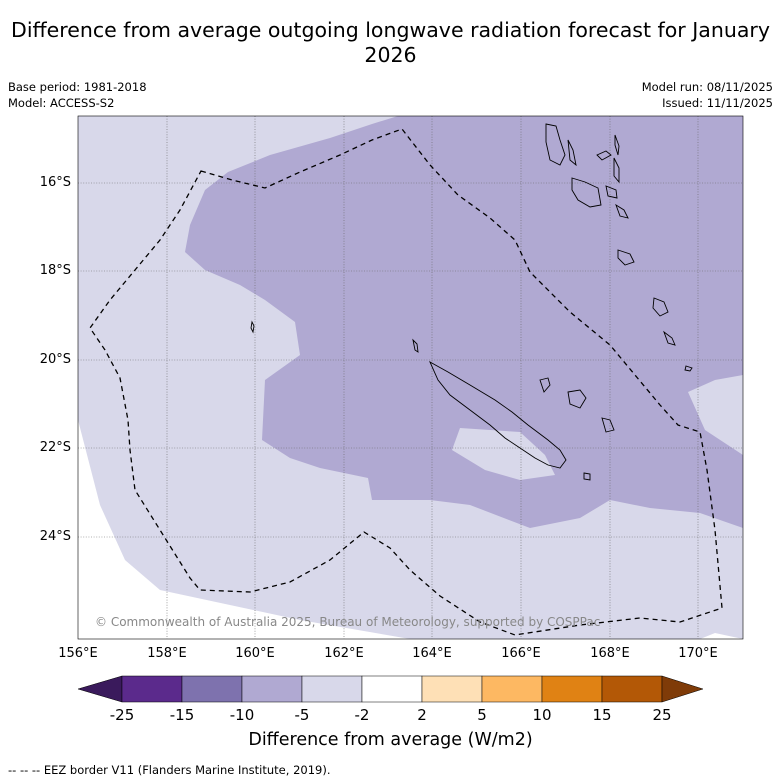  Describe the element at coordinates (78, 653) in the screenshot. I see `lon-label-156e: 156°E` at that location.